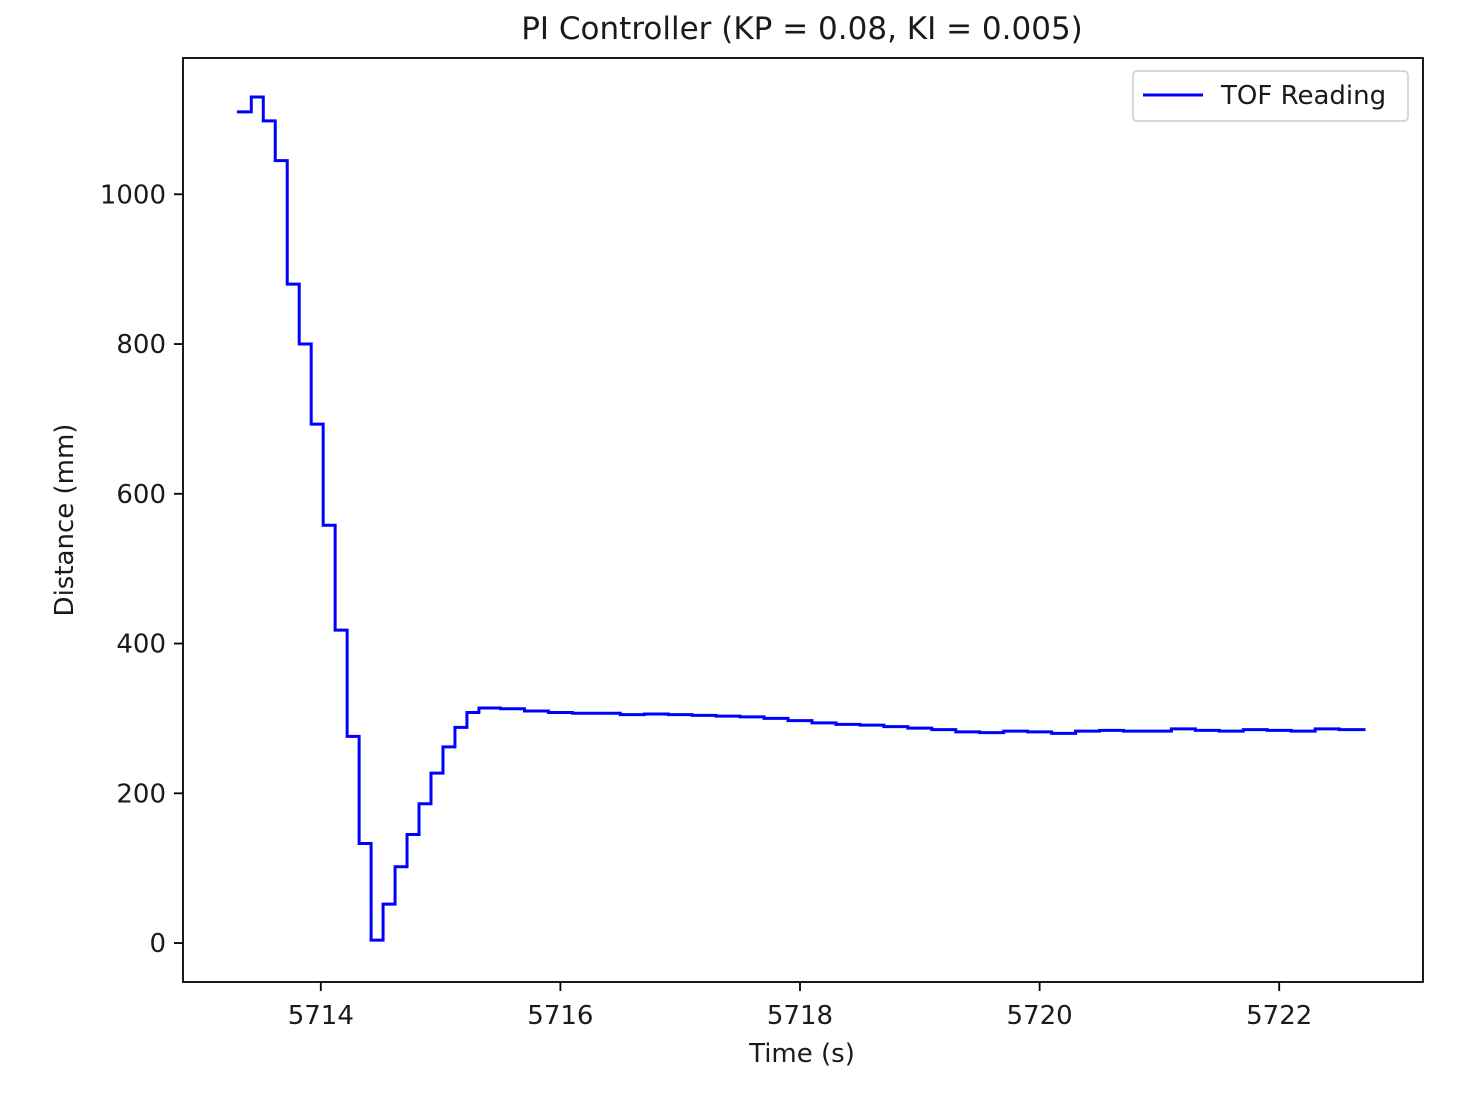 Image resolution: width=1460 pixels, height=1094 pixels. What do you see at coordinates (321, 1016) in the screenshot?
I see `x-tick-label: 5714` at bounding box center [321, 1016].